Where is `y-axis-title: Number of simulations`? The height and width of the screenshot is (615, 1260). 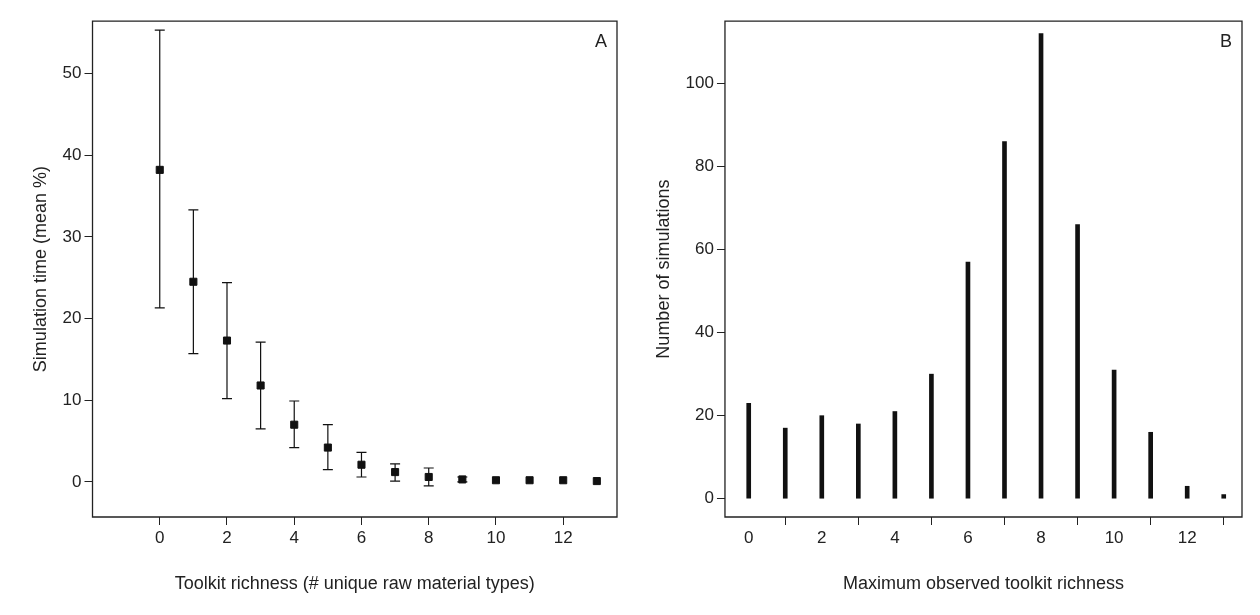 y-axis-title: Number of simulations is located at coordinates (662, 269).